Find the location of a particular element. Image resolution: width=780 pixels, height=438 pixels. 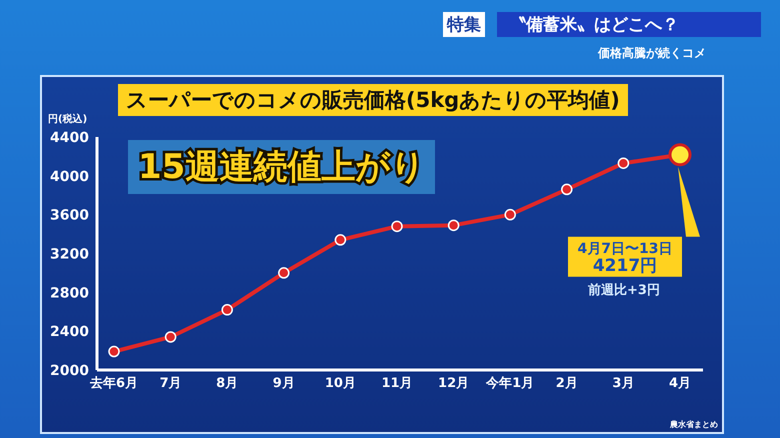

y-tick-label: 2800 is located at coordinates (70, 293).